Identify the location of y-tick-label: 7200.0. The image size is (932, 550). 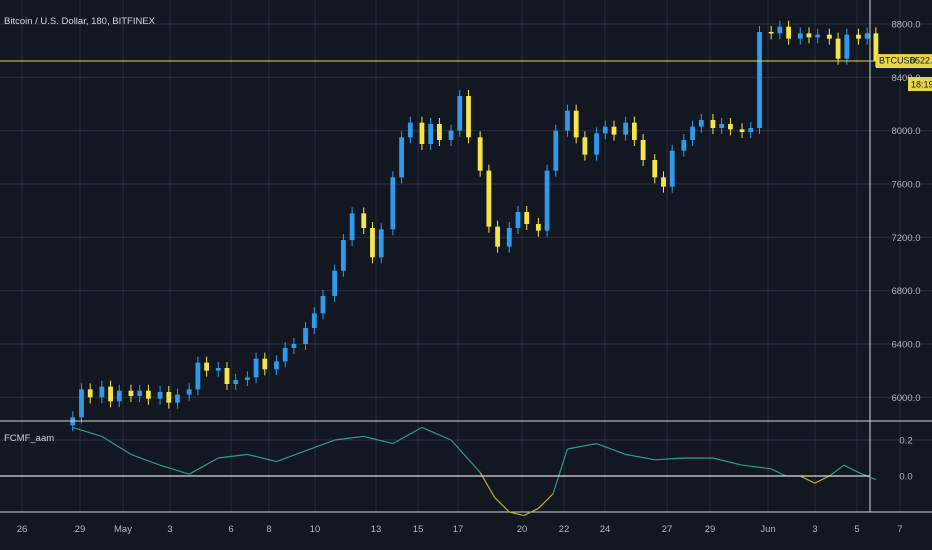
(905, 238).